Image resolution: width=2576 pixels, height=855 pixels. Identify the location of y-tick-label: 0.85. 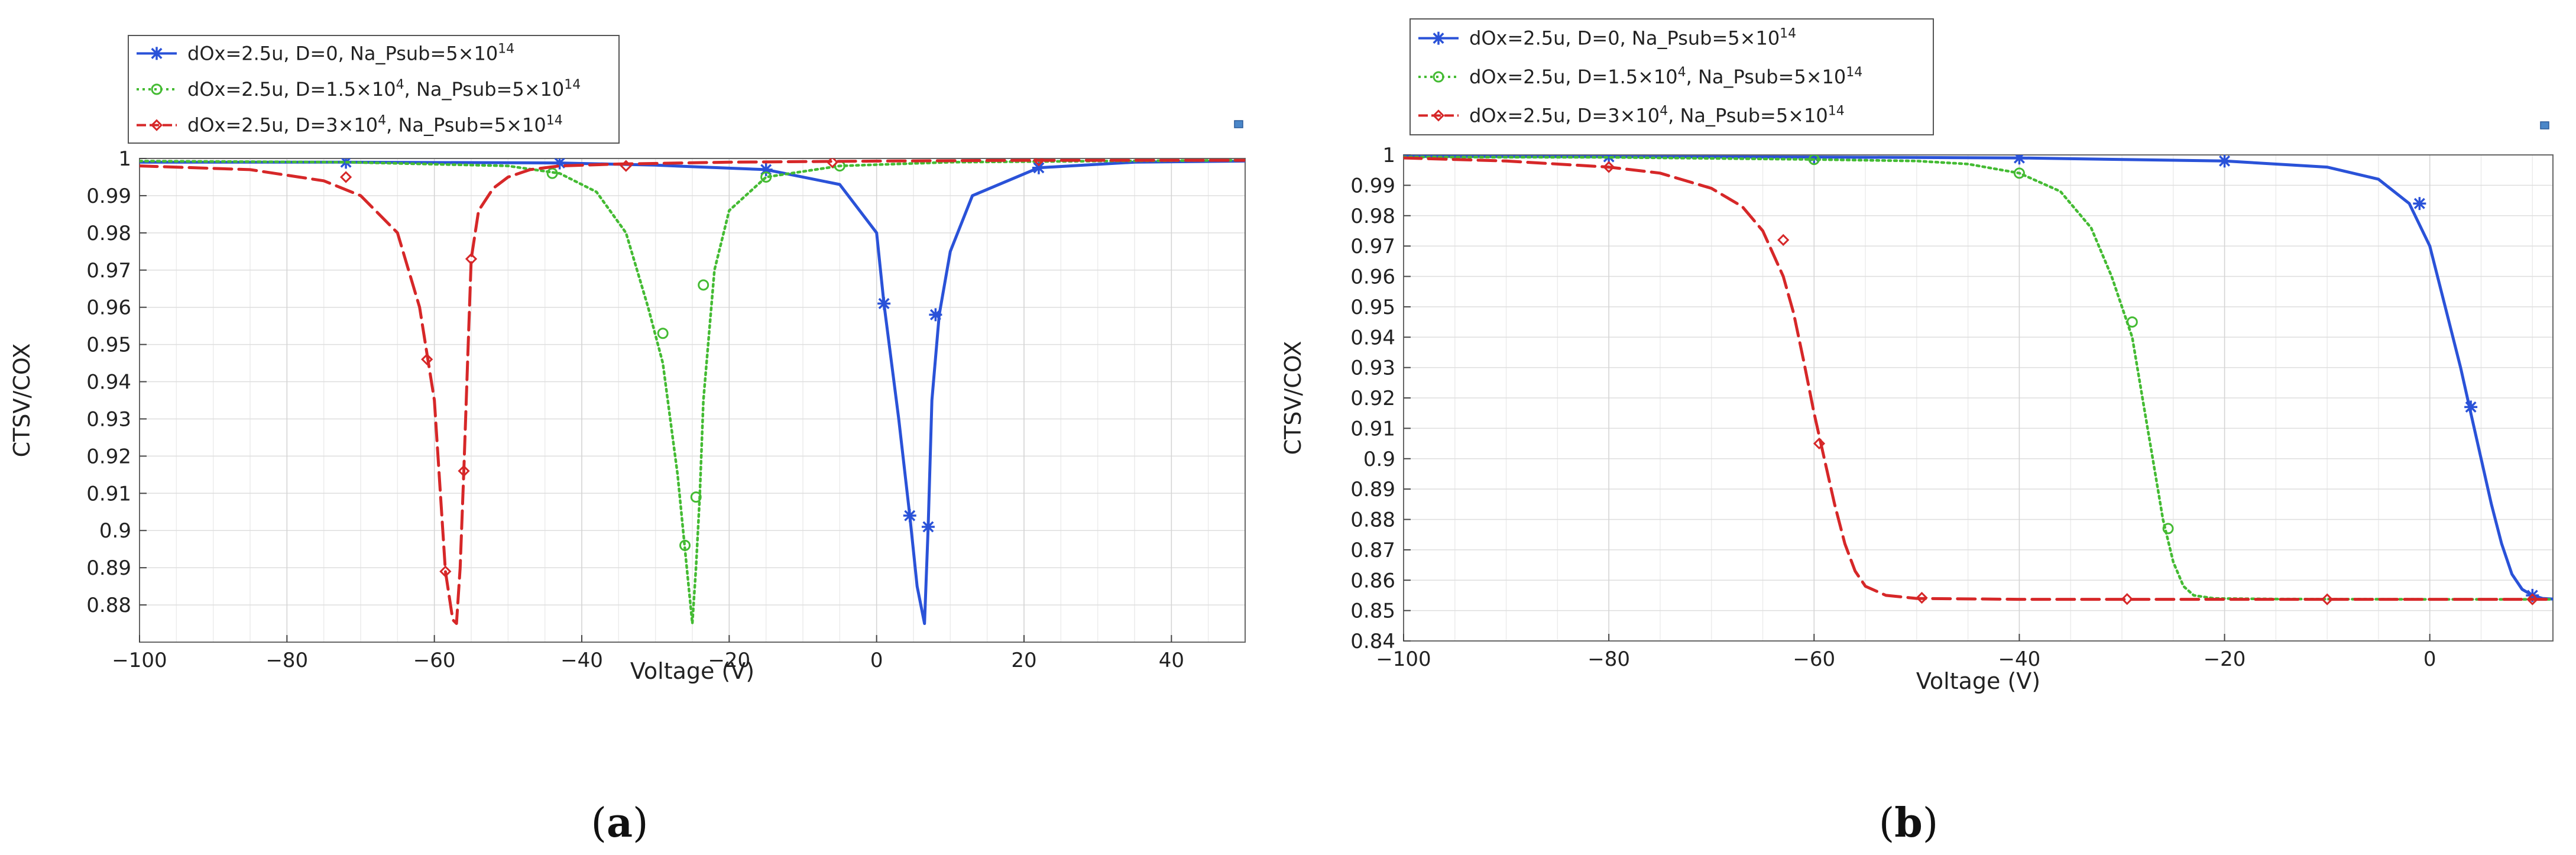
(1372, 611).